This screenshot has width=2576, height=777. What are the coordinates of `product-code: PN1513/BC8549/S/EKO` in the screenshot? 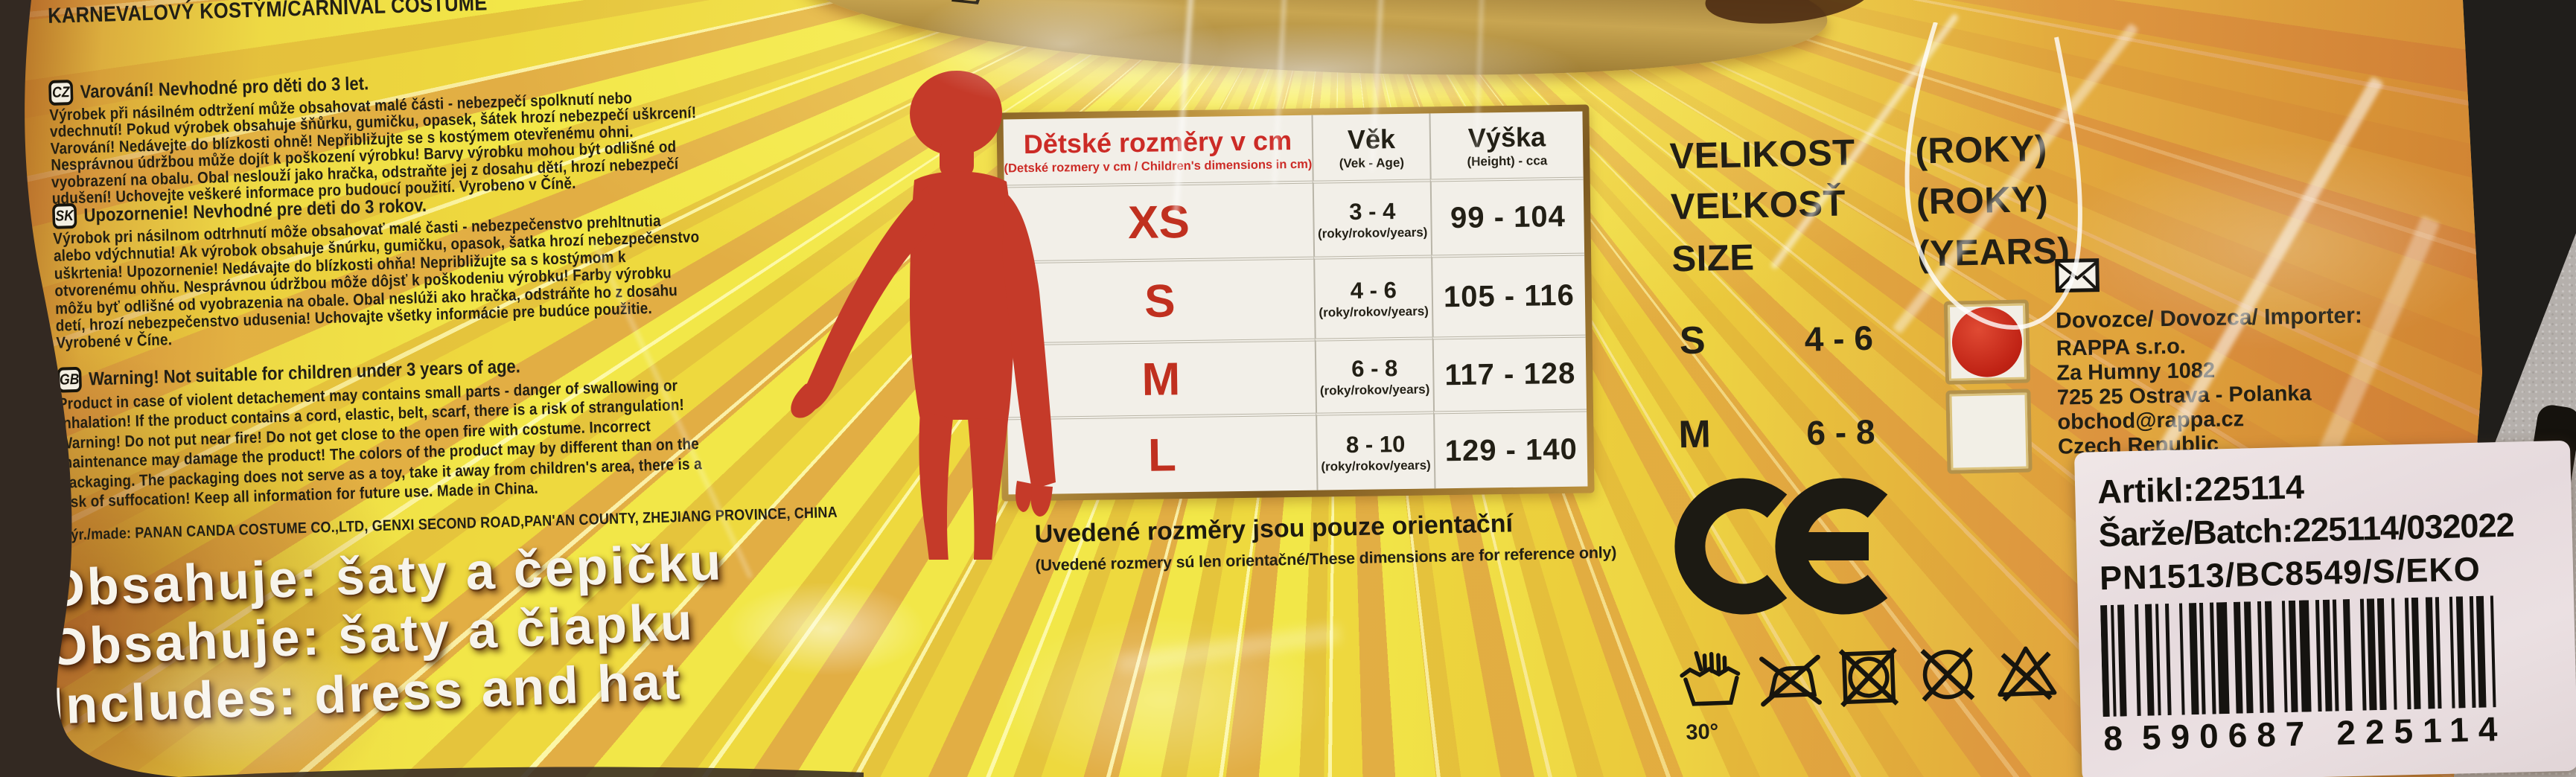 It's located at (2290, 573).